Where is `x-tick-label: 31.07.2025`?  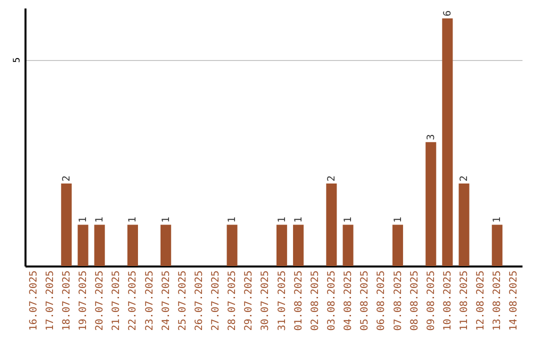 x-tick-label: 31.07.2025 is located at coordinates (282, 300).